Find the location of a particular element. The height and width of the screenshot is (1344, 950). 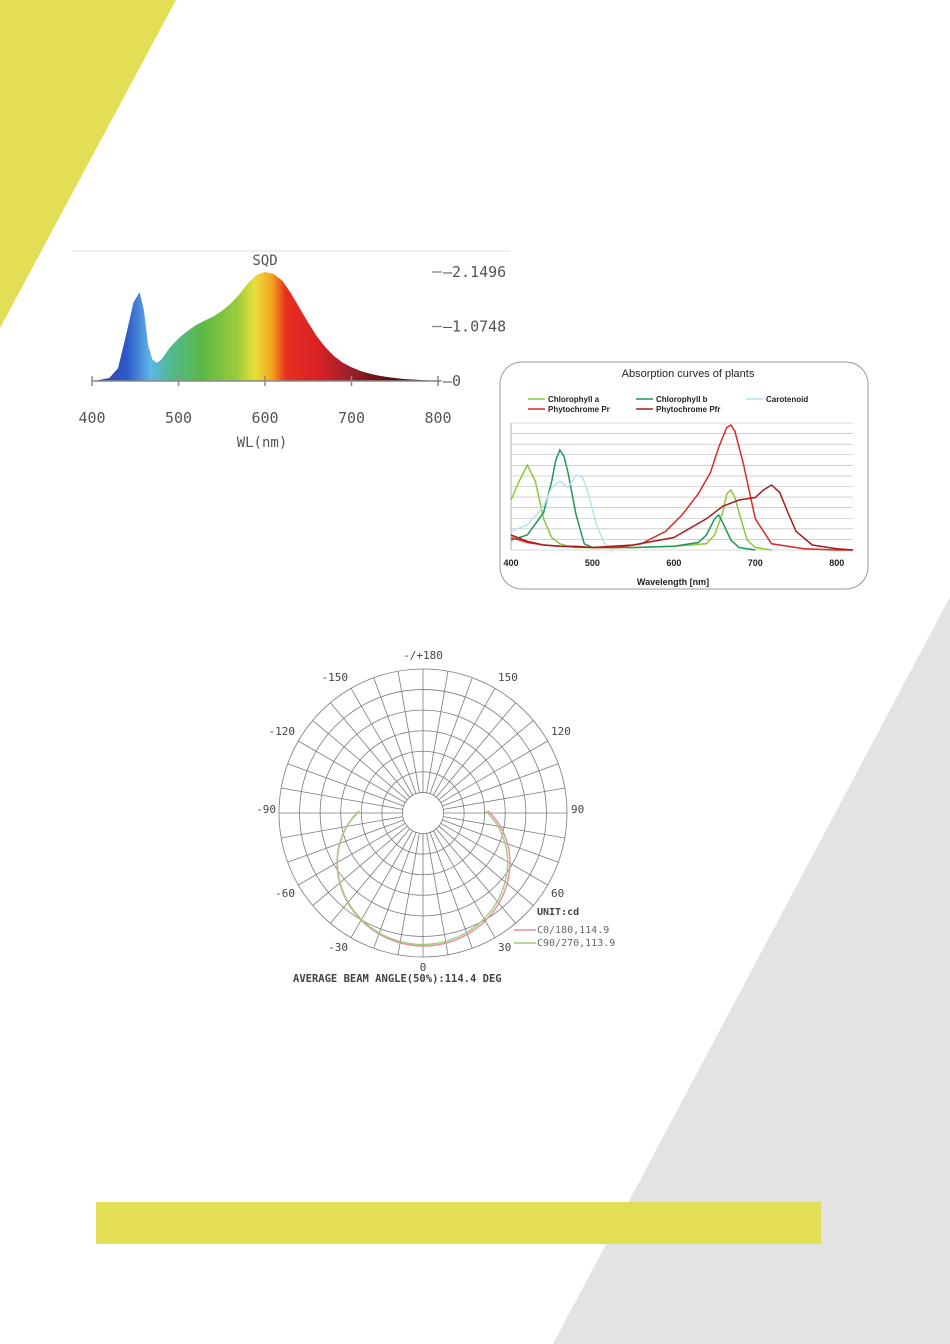

sqd-x-tick-label: 700 is located at coordinates (351, 418).